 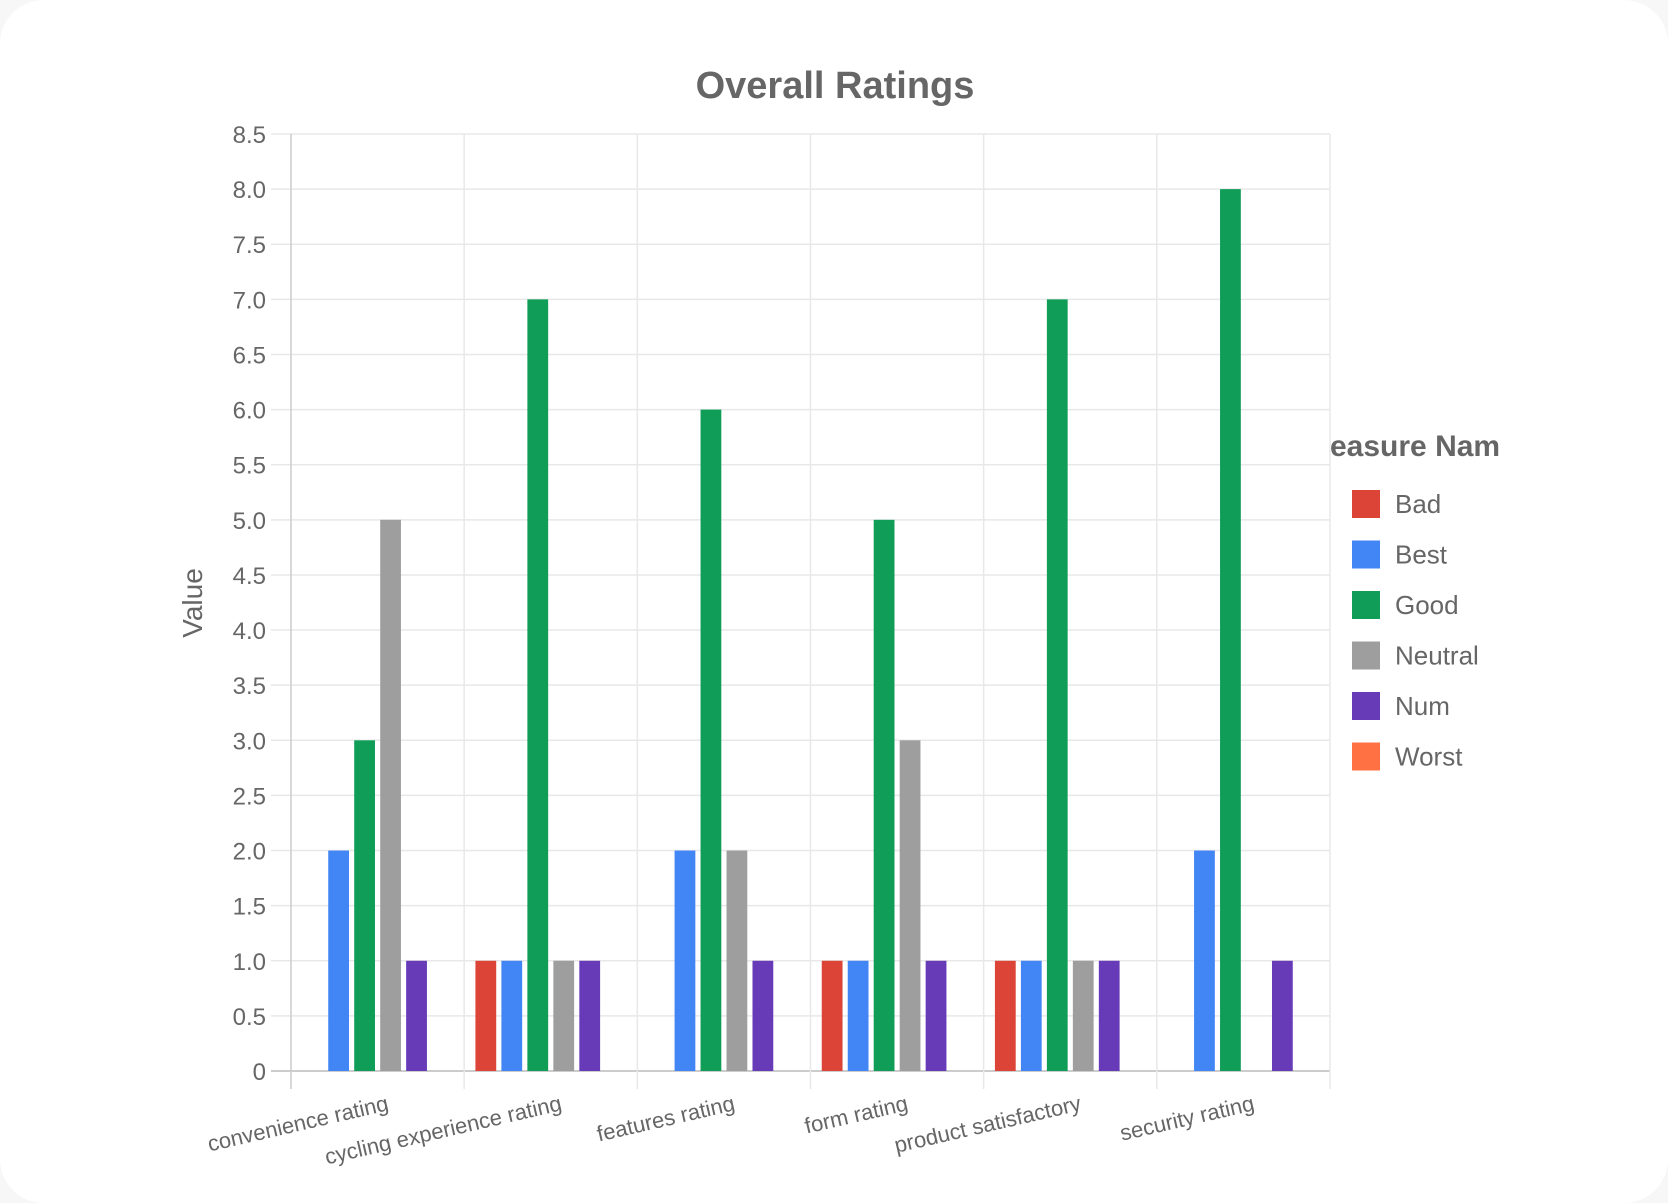 What do you see at coordinates (1422, 706) in the screenshot?
I see `legend-label-num: Num` at bounding box center [1422, 706].